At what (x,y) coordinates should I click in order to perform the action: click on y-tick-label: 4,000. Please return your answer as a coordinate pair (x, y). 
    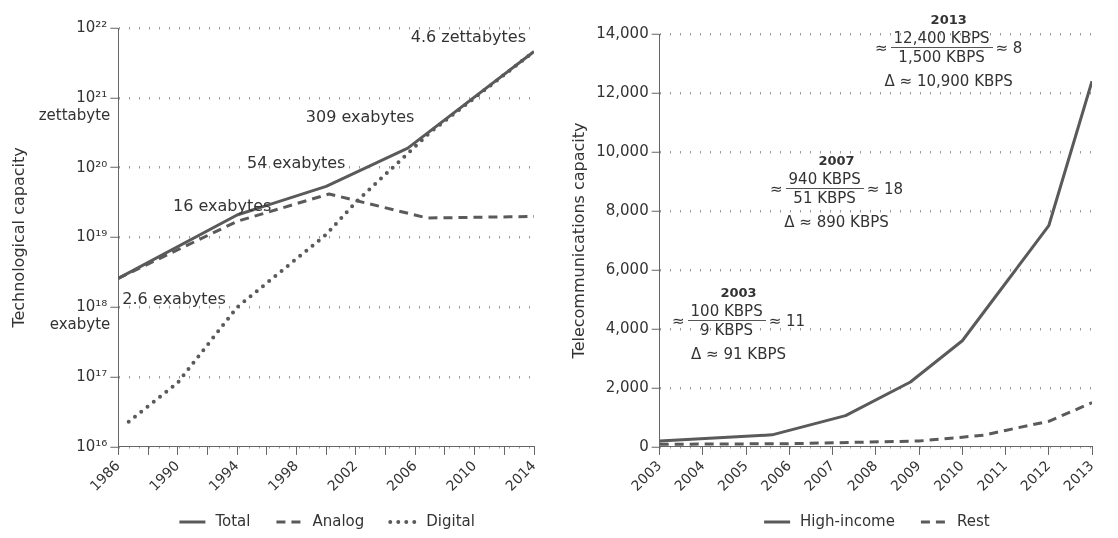
    Looking at the image, I should click on (627, 327).